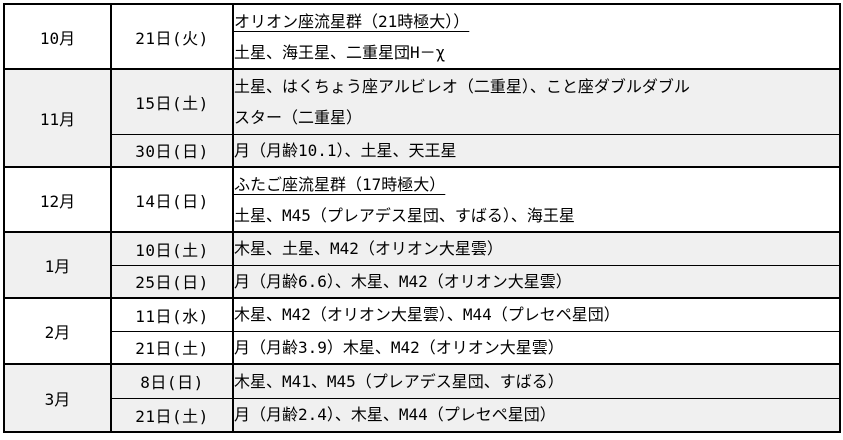  I want to click on objects-line: 土星、海王星、二重星団H－χ, so click(340, 52).